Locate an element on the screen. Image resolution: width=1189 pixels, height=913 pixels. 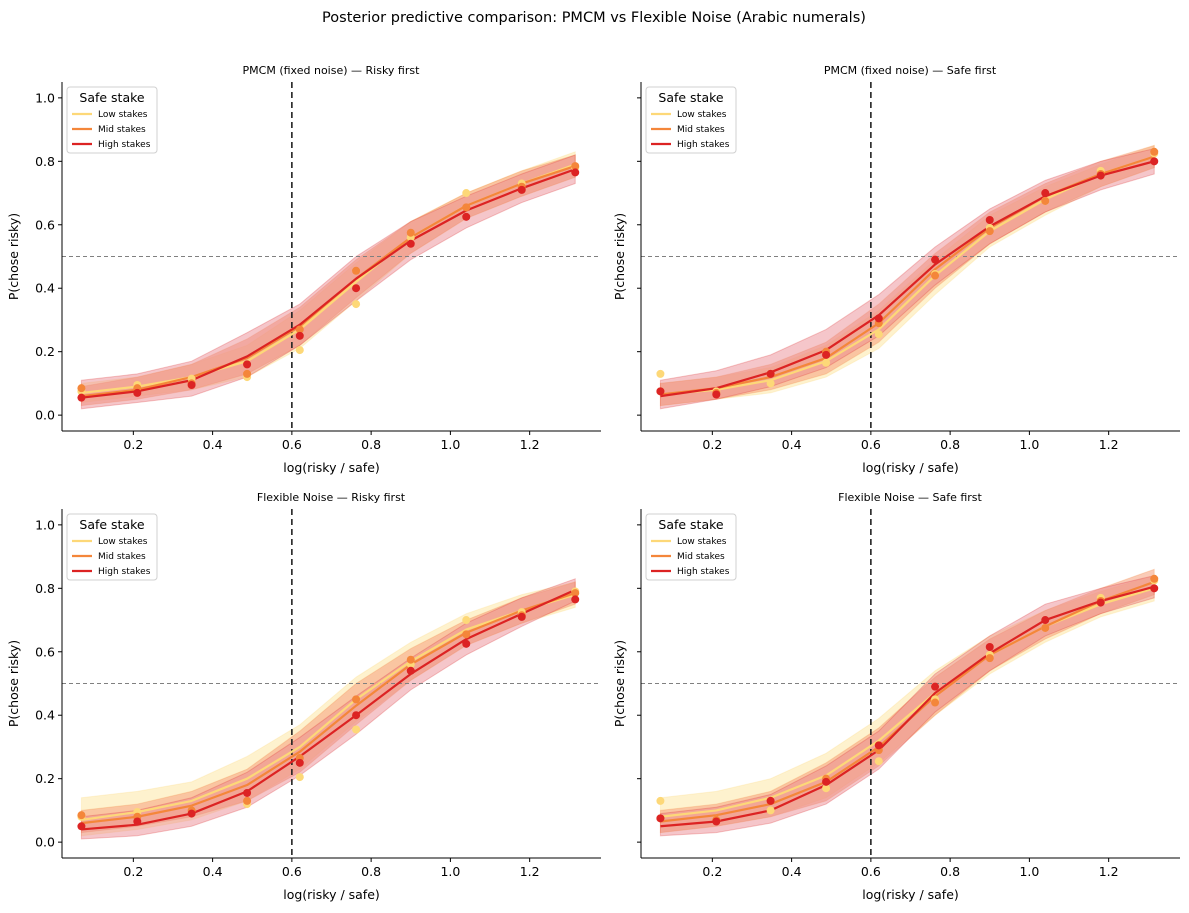
panel-title: PMCM (fixed noise) — Safe first is located at coordinates (910, 70).